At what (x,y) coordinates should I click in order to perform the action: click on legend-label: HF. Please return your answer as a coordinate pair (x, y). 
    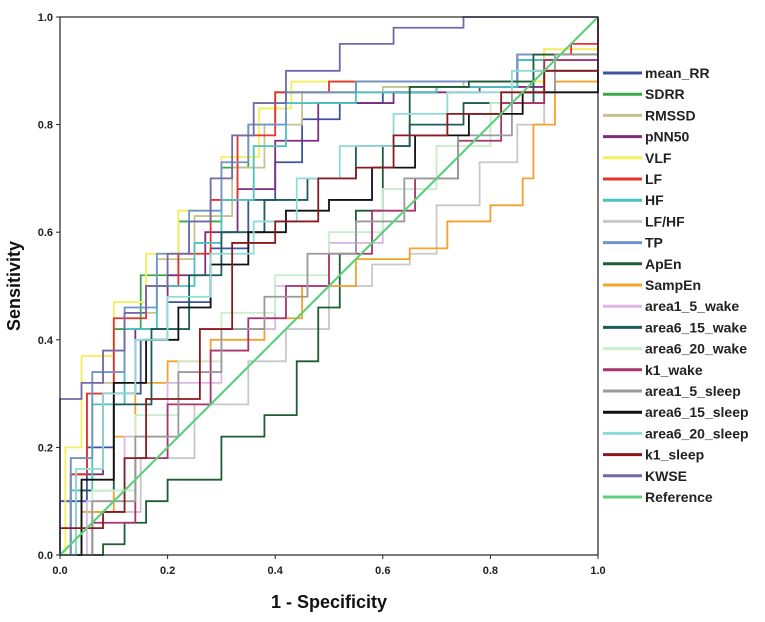
    Looking at the image, I should click on (654, 200).